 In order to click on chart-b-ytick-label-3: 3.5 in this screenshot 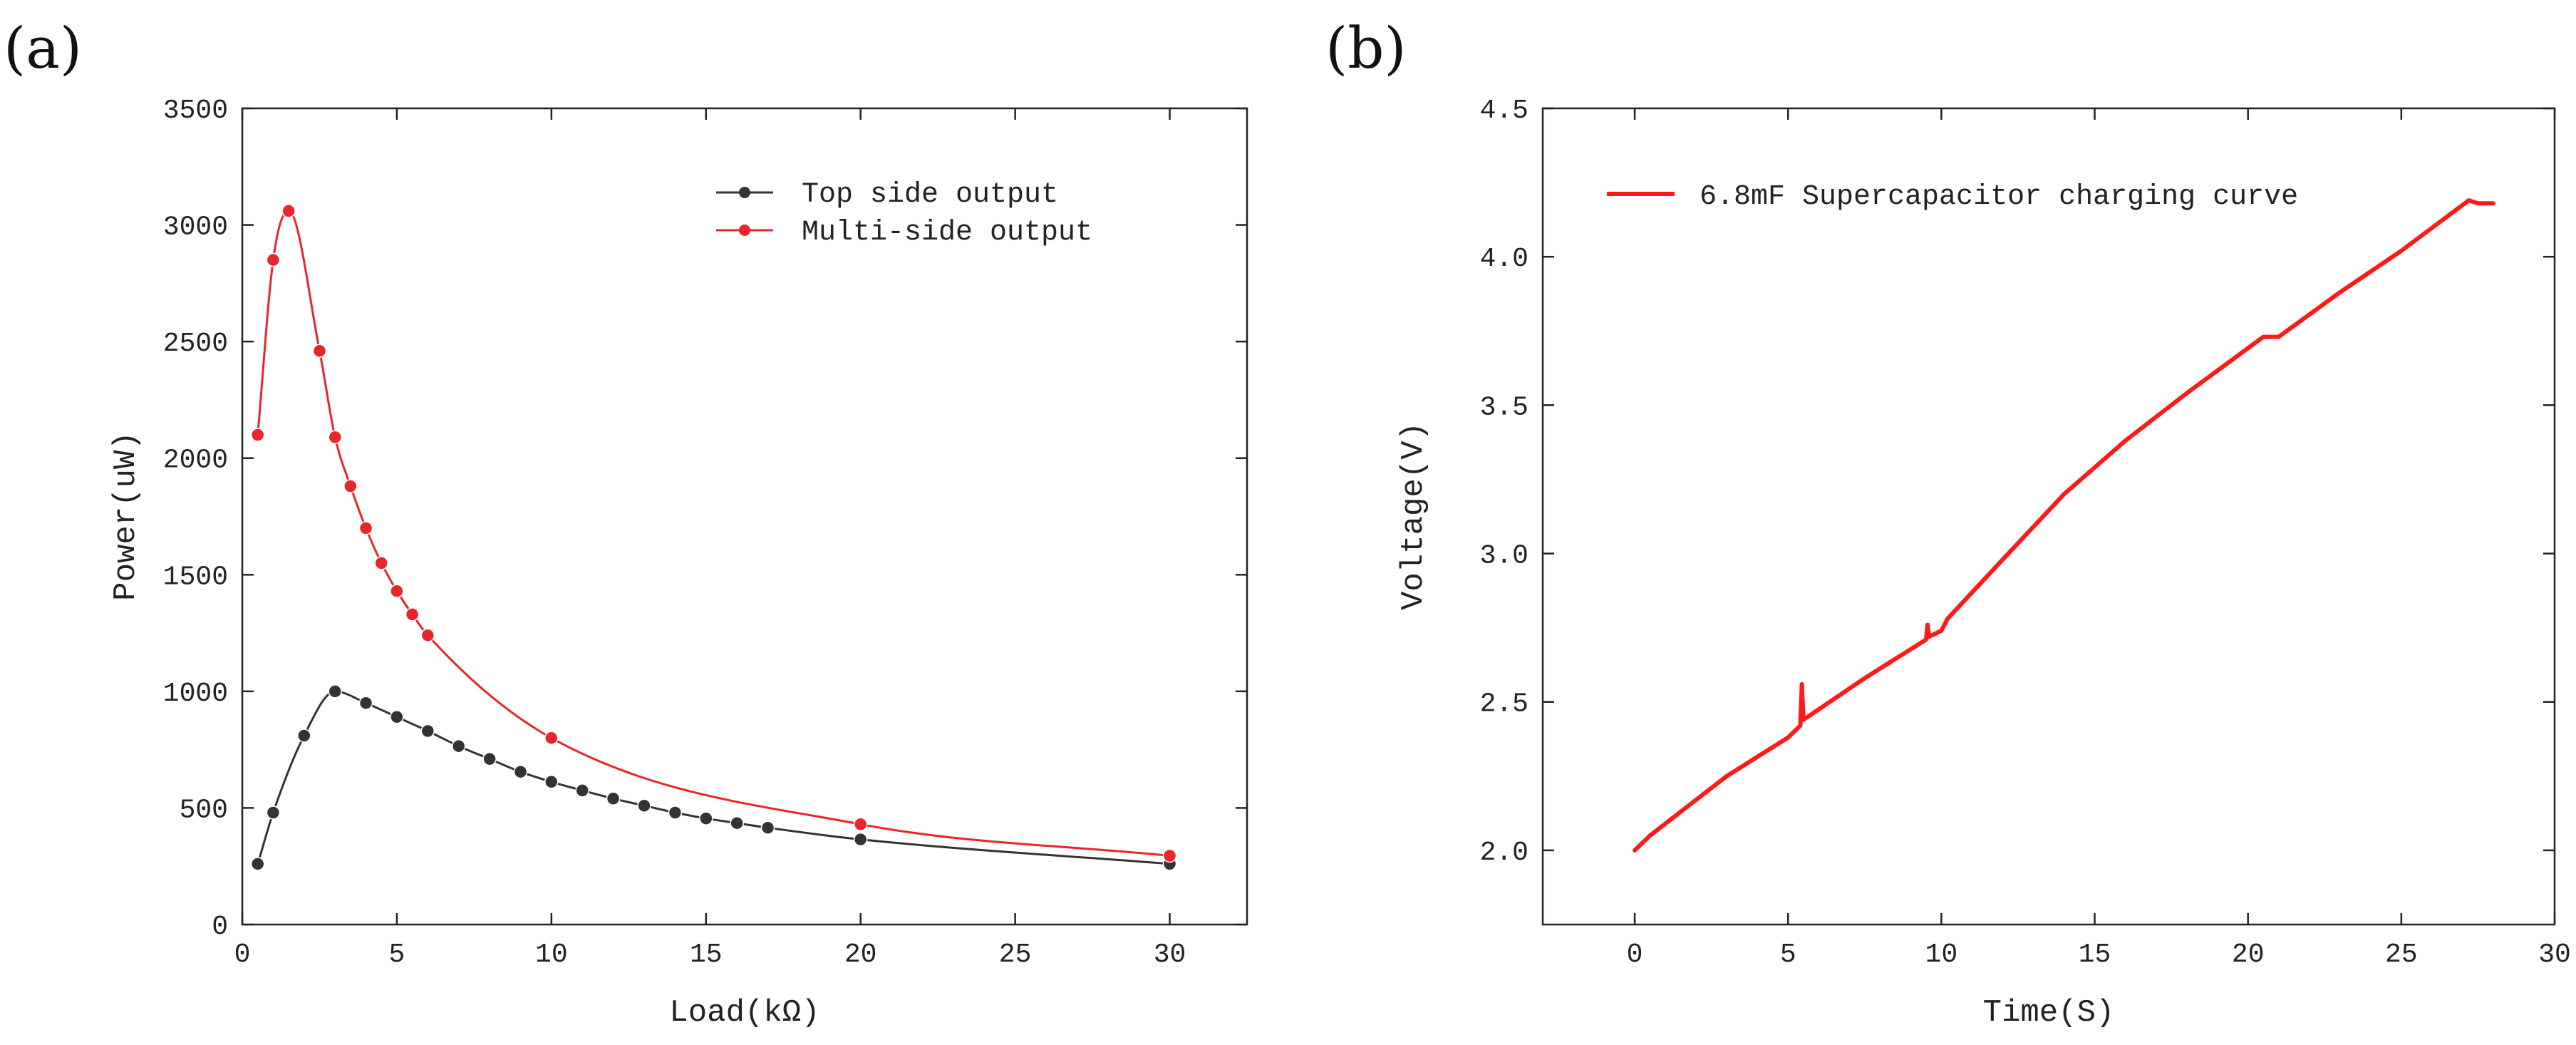, I will do `click(1504, 407)`.